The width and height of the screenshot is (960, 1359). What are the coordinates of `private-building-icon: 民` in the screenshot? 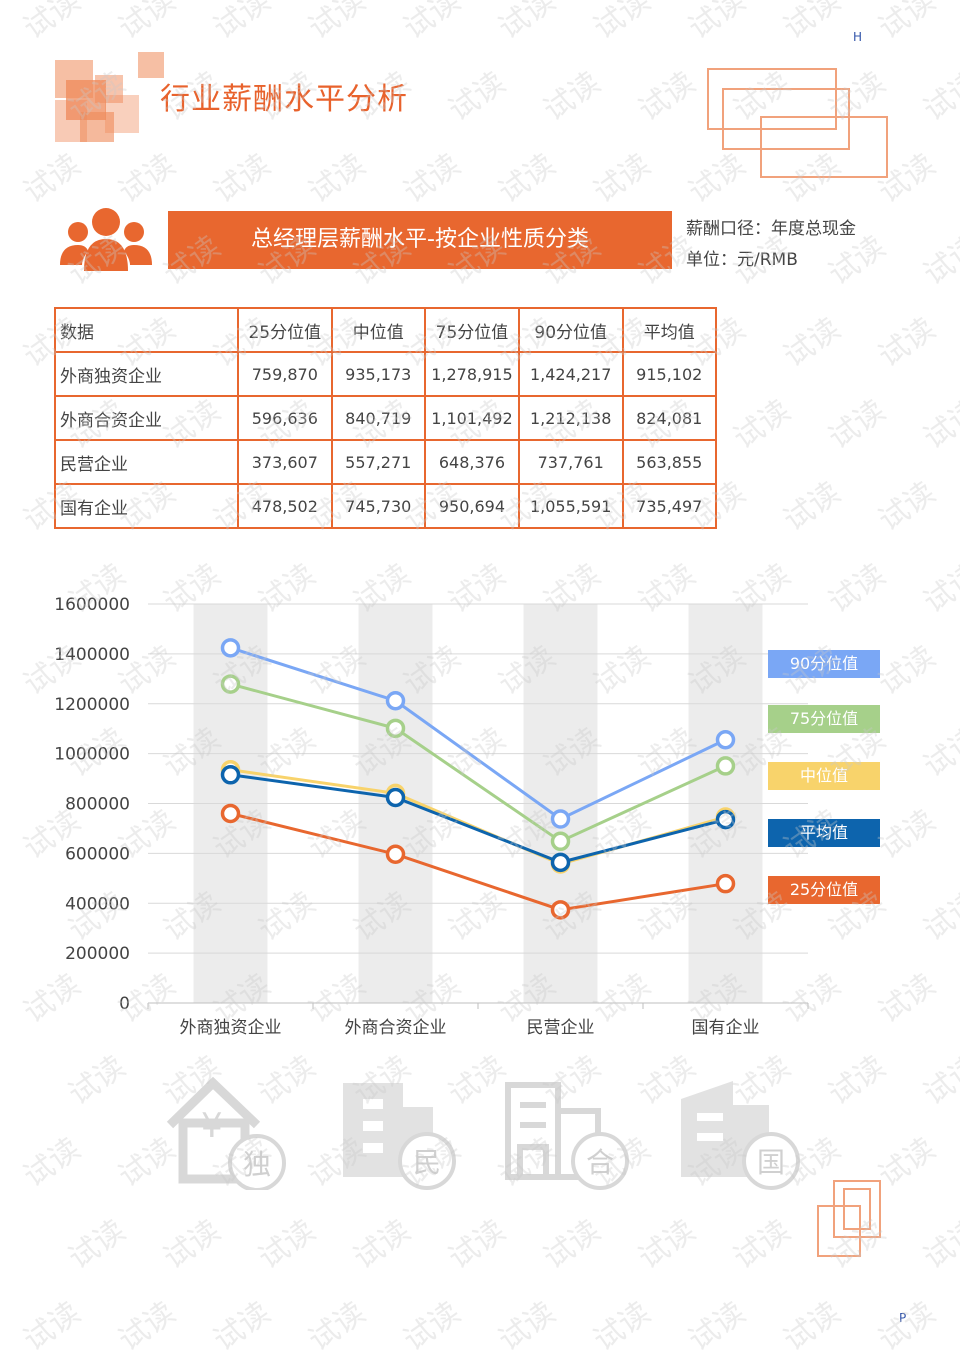 It's located at (399, 1136).